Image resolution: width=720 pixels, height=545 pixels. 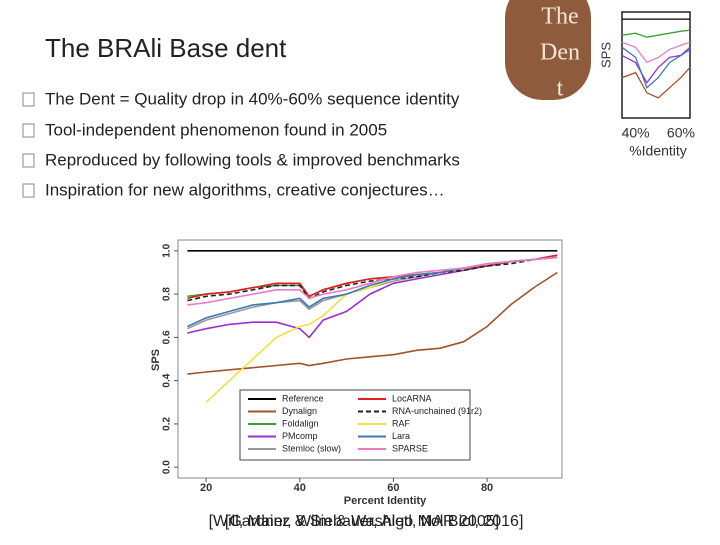 I want to click on x-tick-label: 40, so click(x=300, y=488).